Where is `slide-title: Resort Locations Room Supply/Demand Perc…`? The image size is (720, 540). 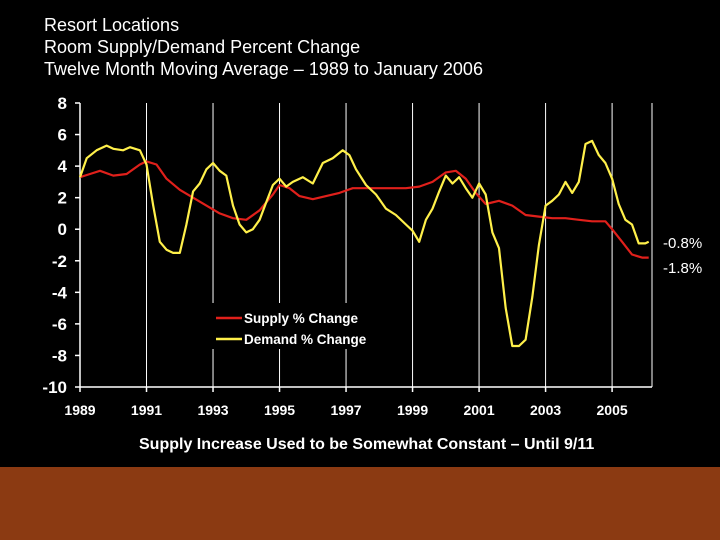
slide-title: Resort Locations Room Supply/Demand Perc… is located at coordinates (263, 47).